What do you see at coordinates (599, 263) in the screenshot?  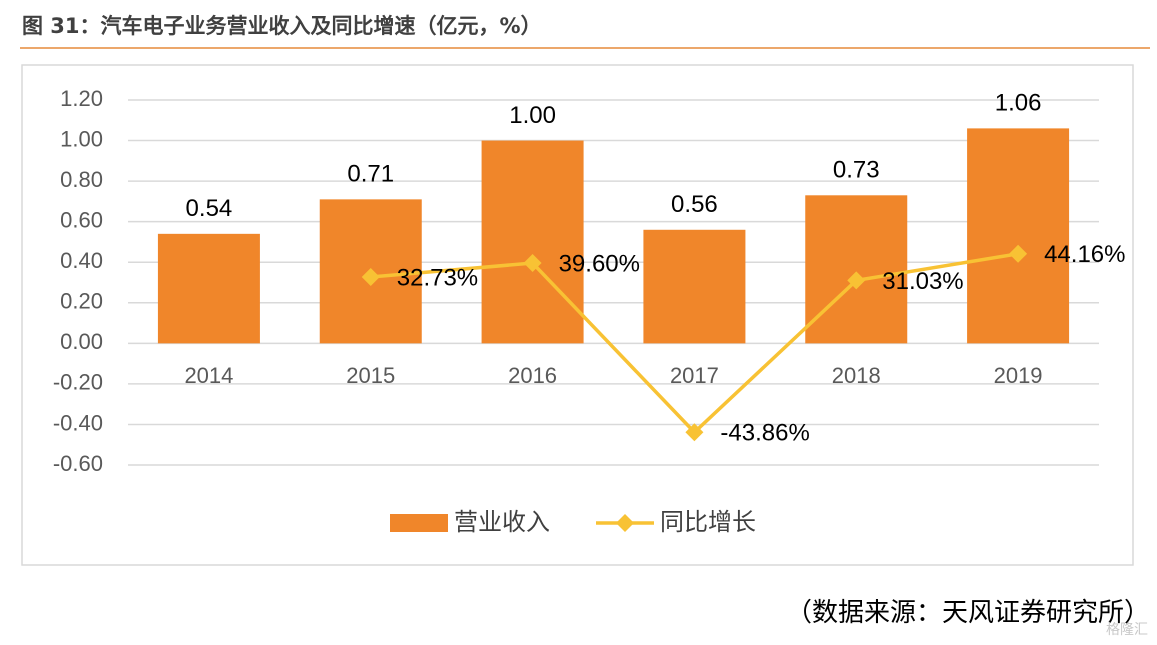 I see `line-value-label: 39.60%` at bounding box center [599, 263].